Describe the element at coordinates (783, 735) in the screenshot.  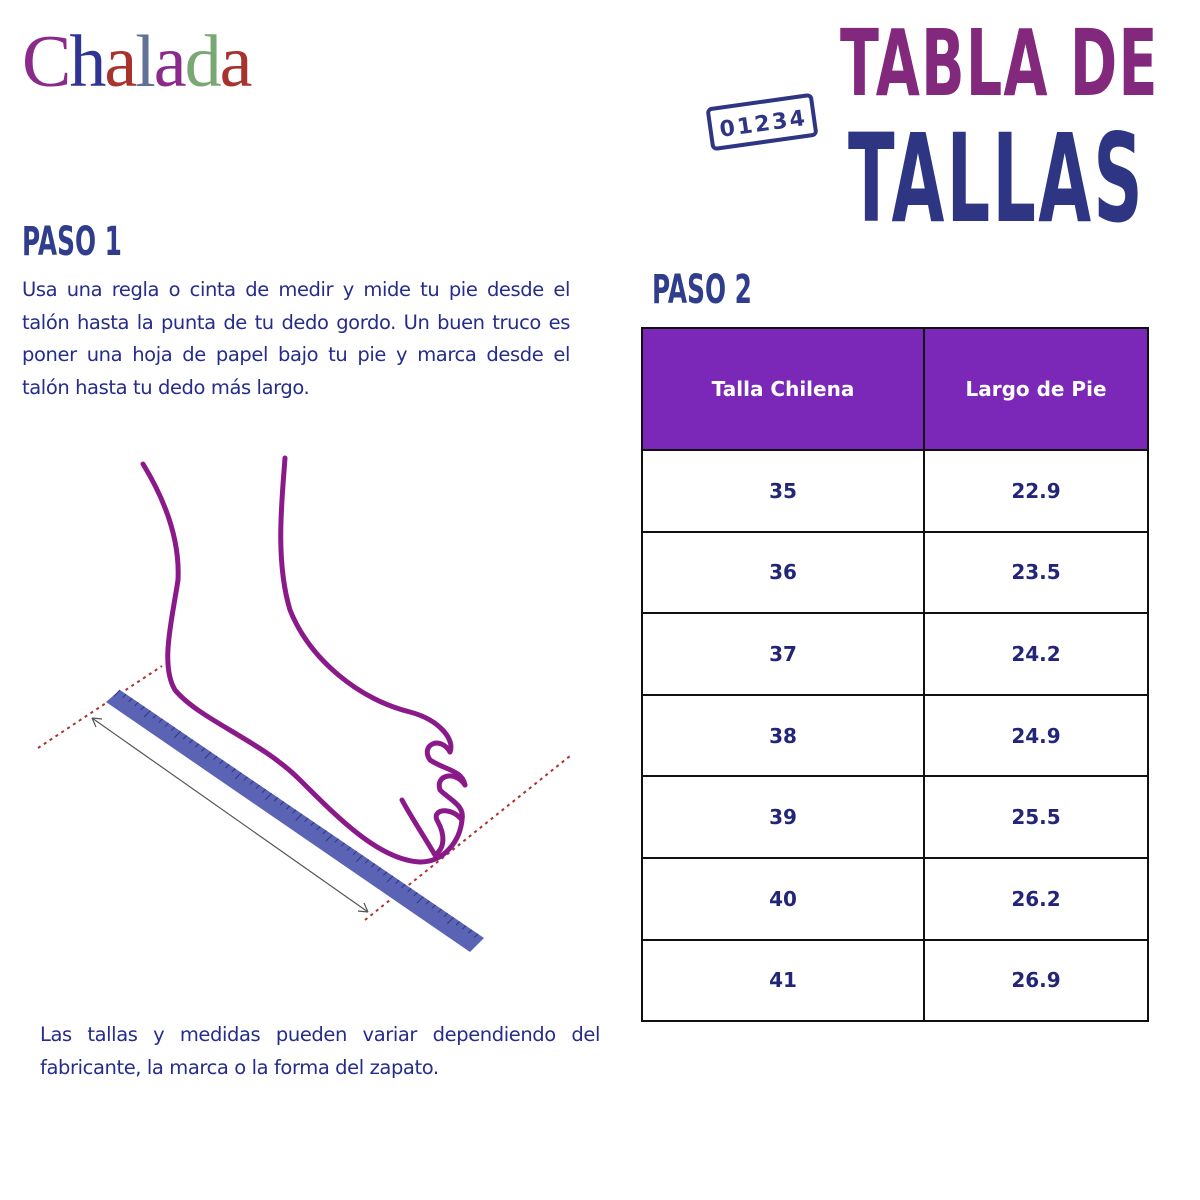
I see `size-cell: 38` at that location.